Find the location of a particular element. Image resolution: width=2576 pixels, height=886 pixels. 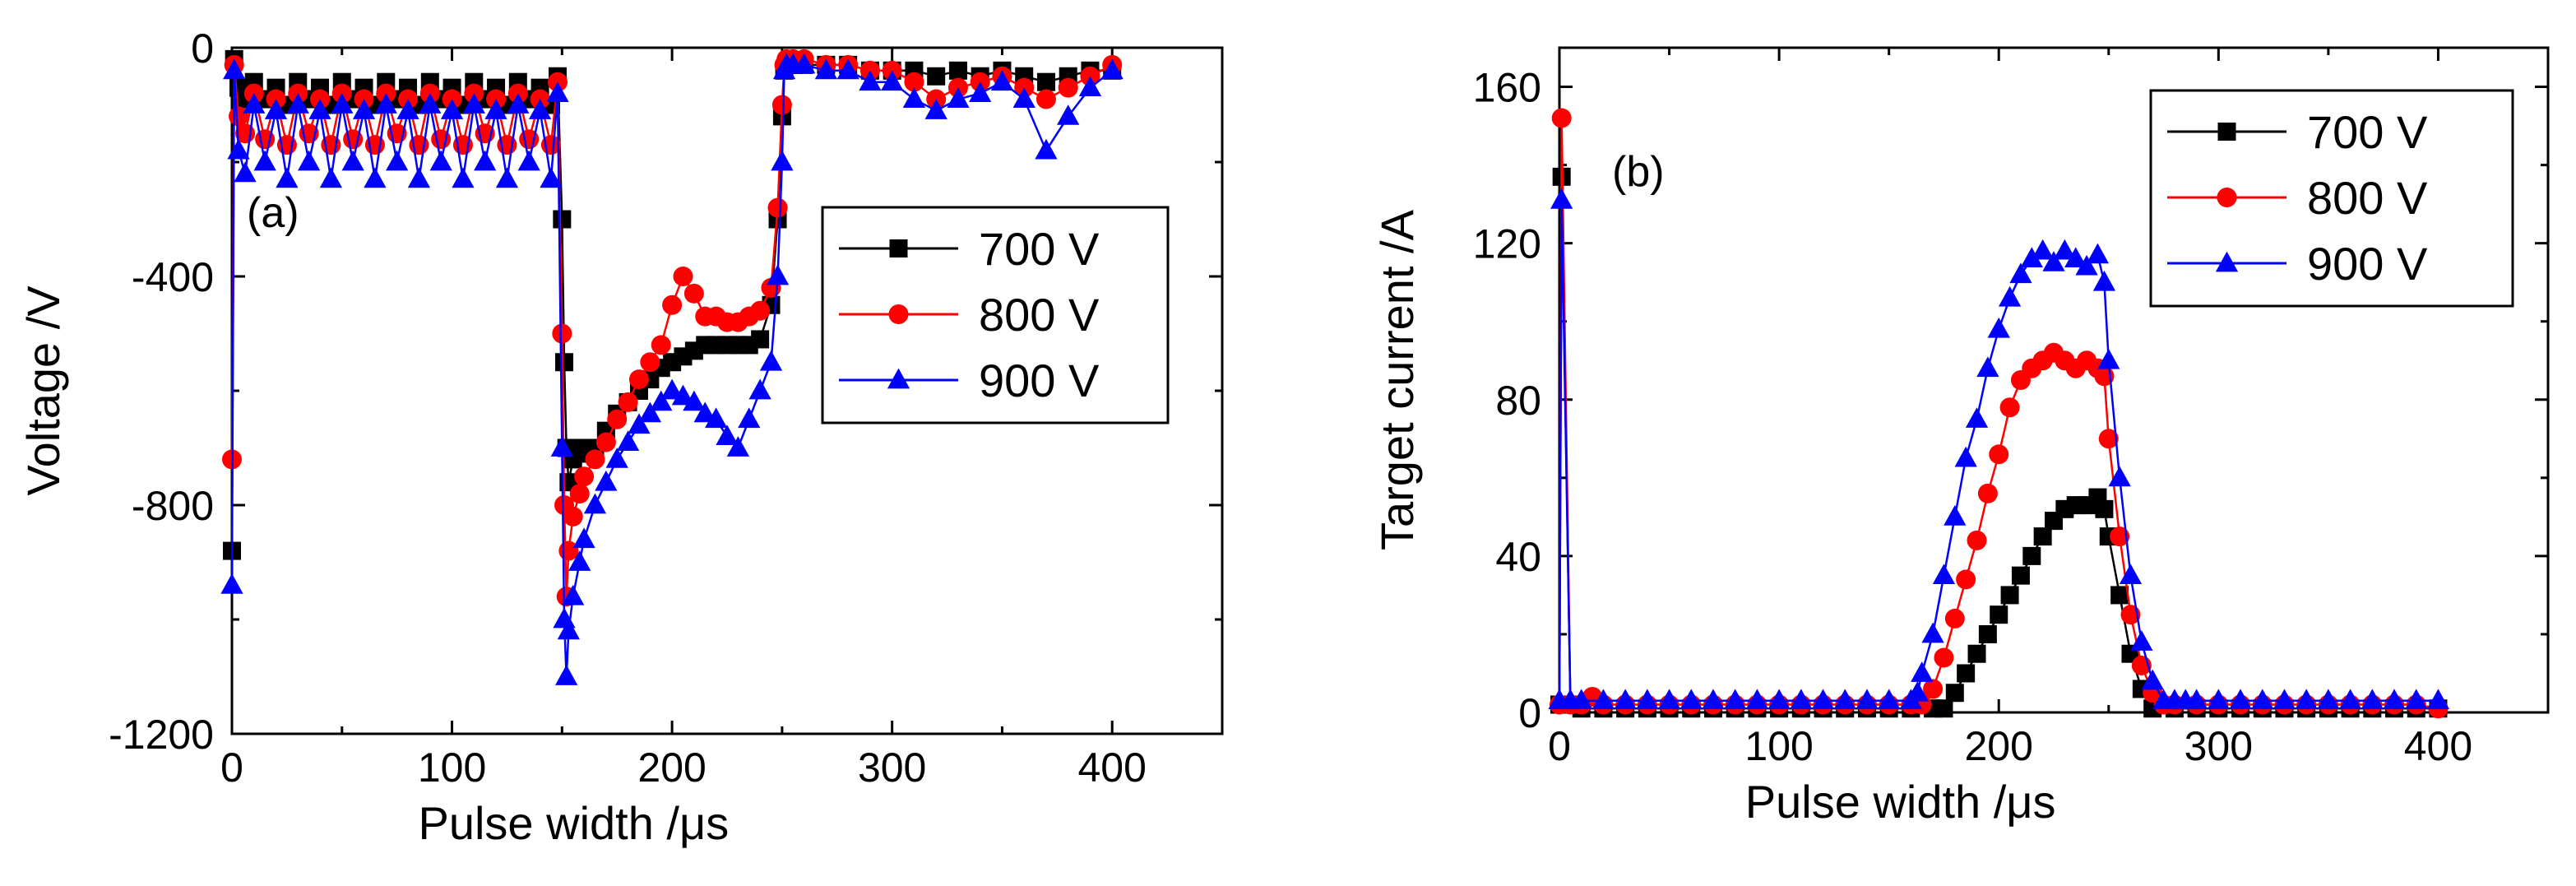

y-tick-label: 120 is located at coordinates (1507, 244).